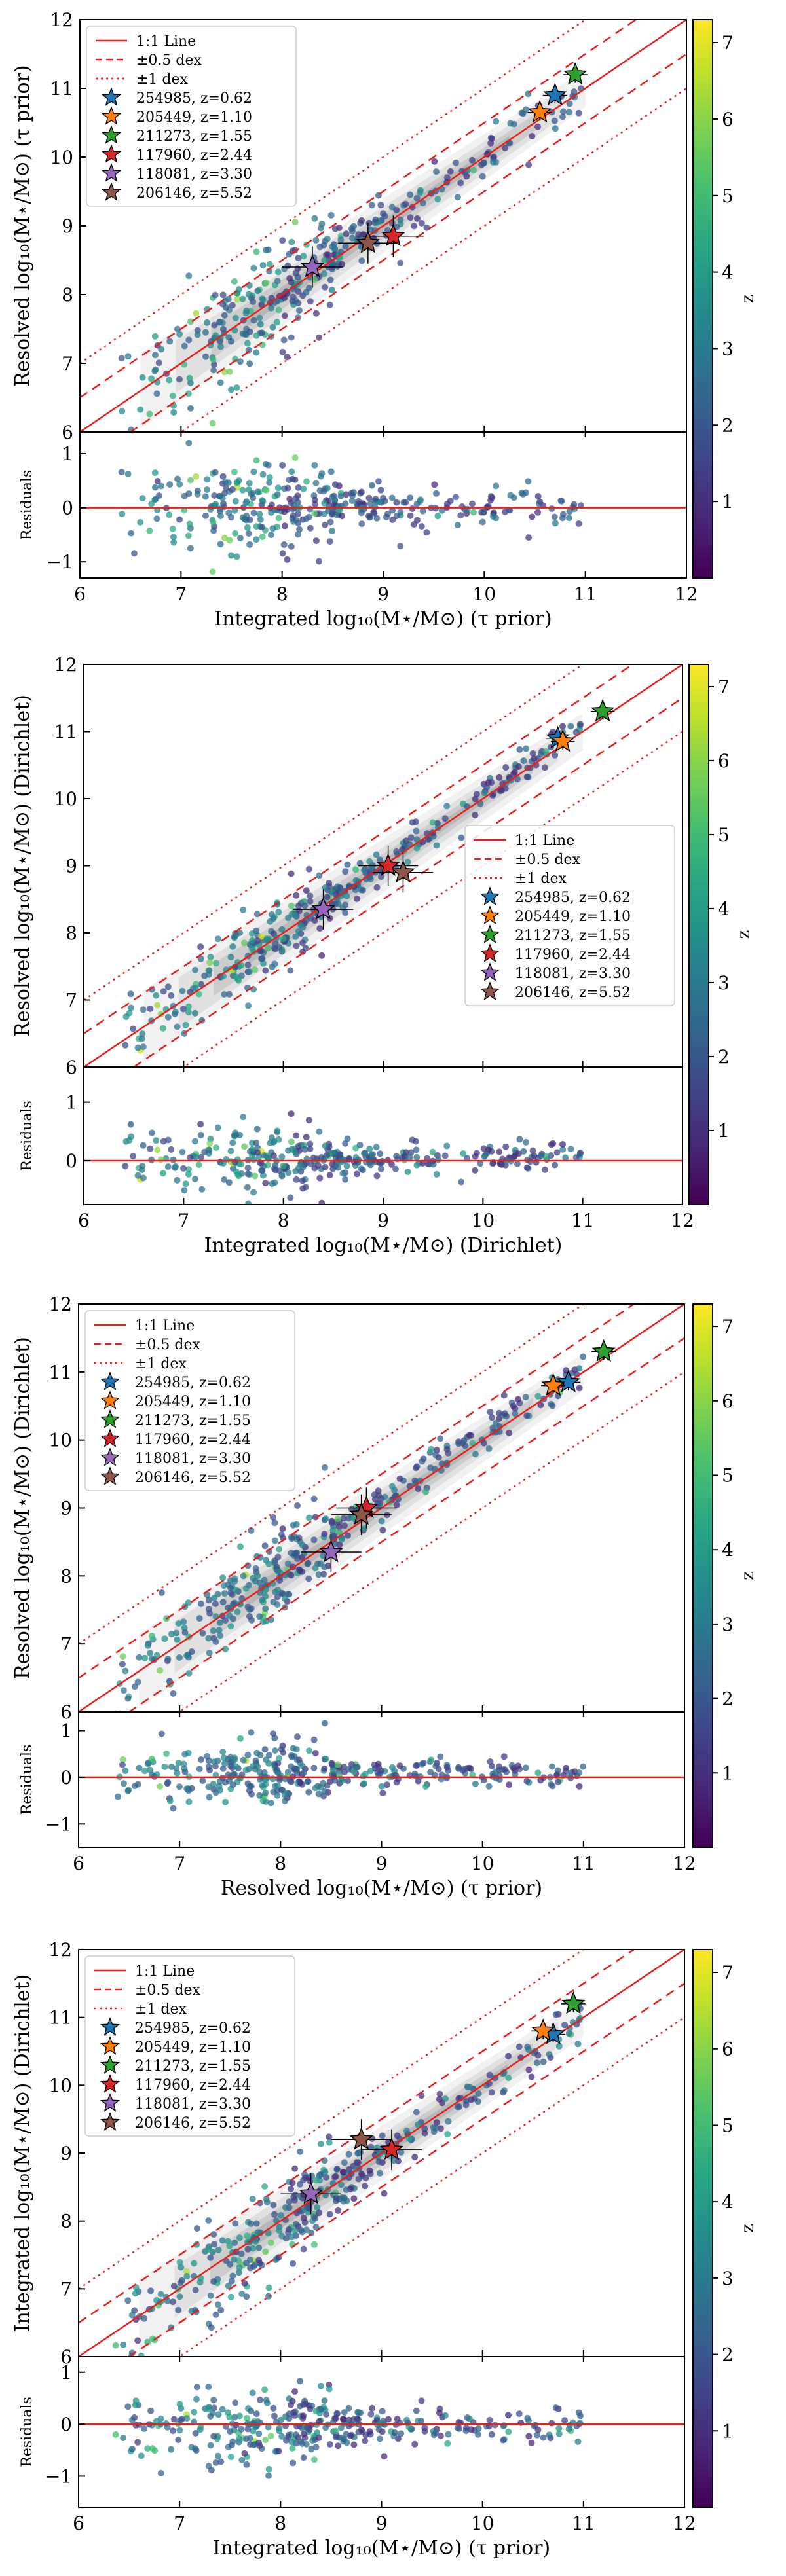  What do you see at coordinates (27, 2432) in the screenshot?
I see `residual-axis-label: Residuals` at bounding box center [27, 2432].